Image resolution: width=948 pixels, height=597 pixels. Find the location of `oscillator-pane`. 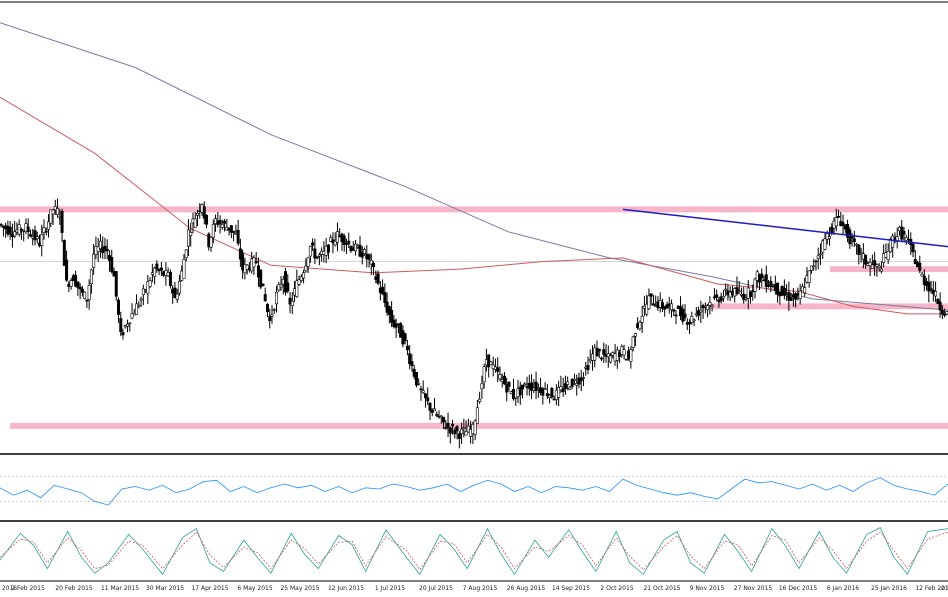

oscillator-pane is located at coordinates (474, 499).